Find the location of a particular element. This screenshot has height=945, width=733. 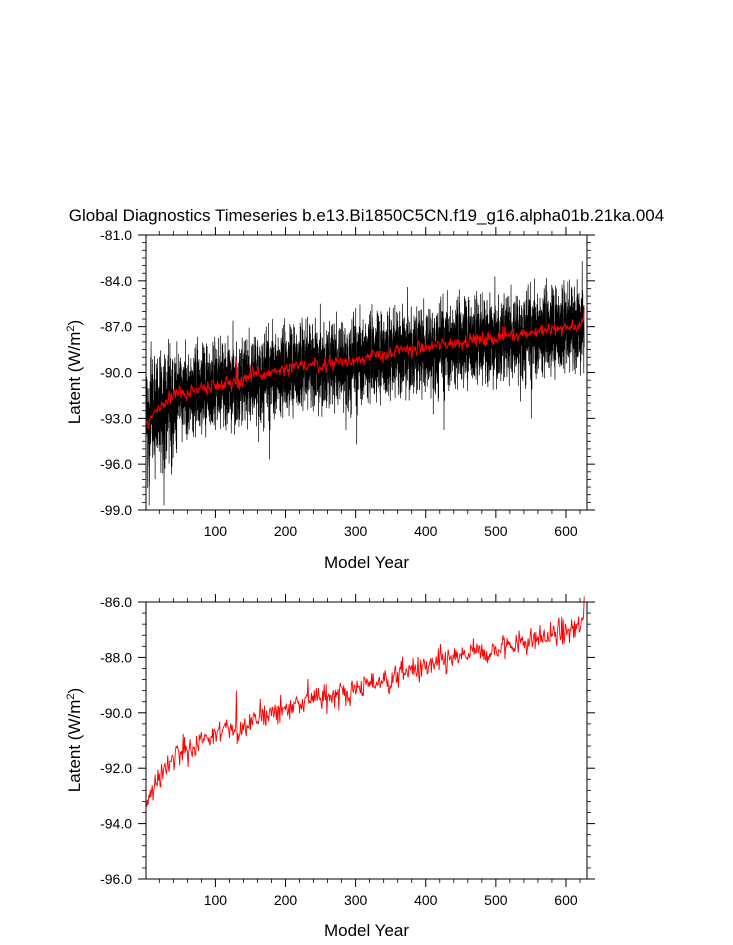

bottom-y-tick-label: -86.0 is located at coordinates (116, 602).